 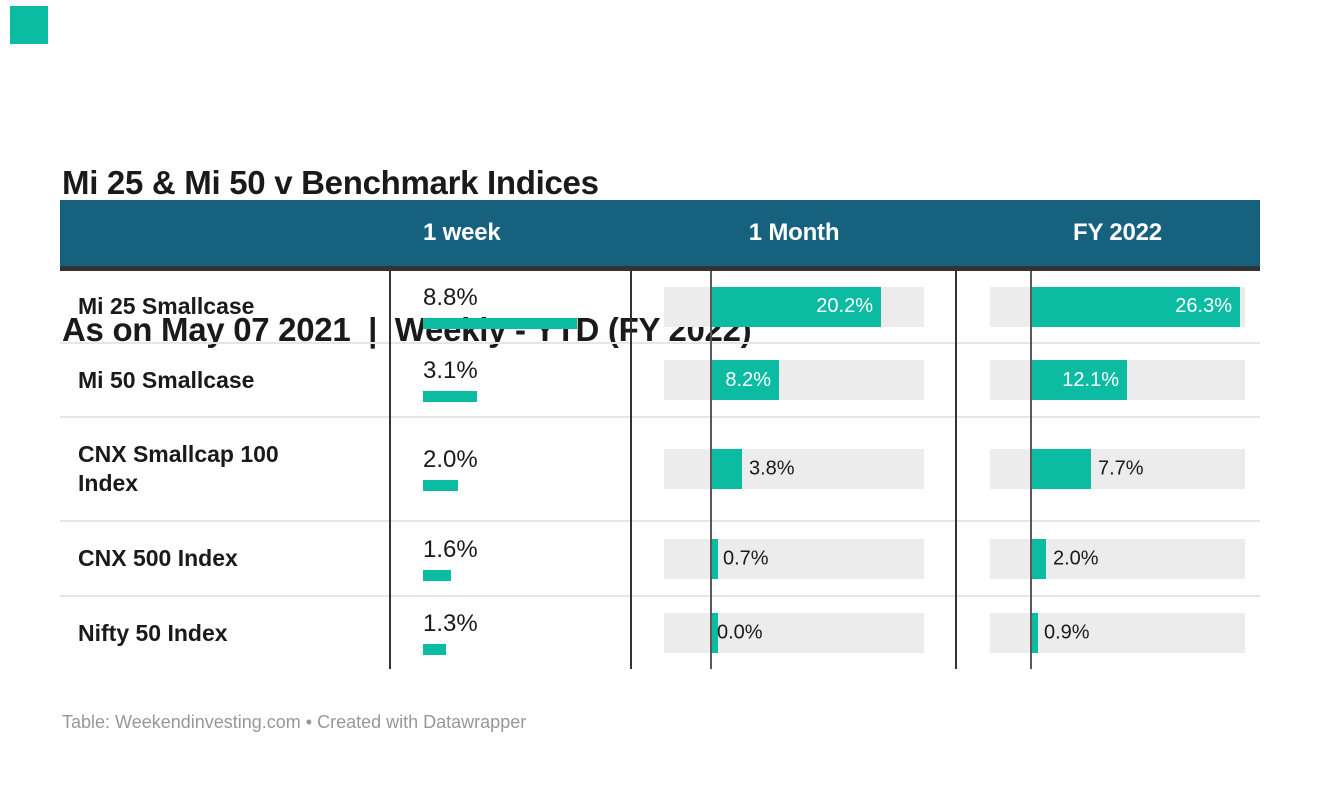 I want to click on fy-bar-track: 12.1%, so click(x=1117, y=380).